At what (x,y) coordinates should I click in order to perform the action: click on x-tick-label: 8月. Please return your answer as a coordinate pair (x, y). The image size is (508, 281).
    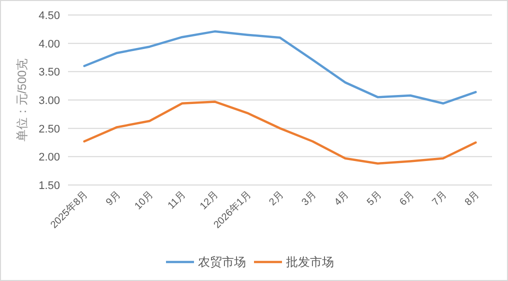
    Looking at the image, I should click on (472, 198).